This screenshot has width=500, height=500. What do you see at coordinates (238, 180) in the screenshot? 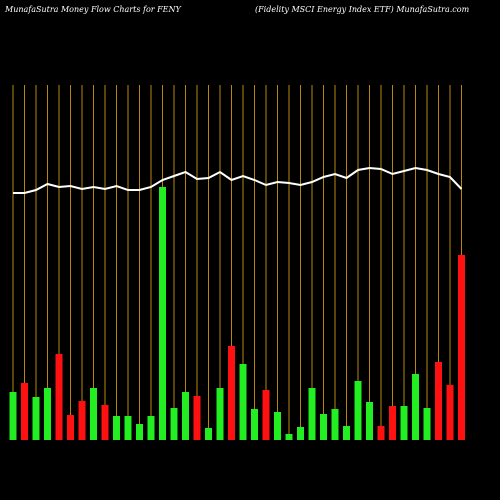
I see `money-flow-line` at bounding box center [238, 180].